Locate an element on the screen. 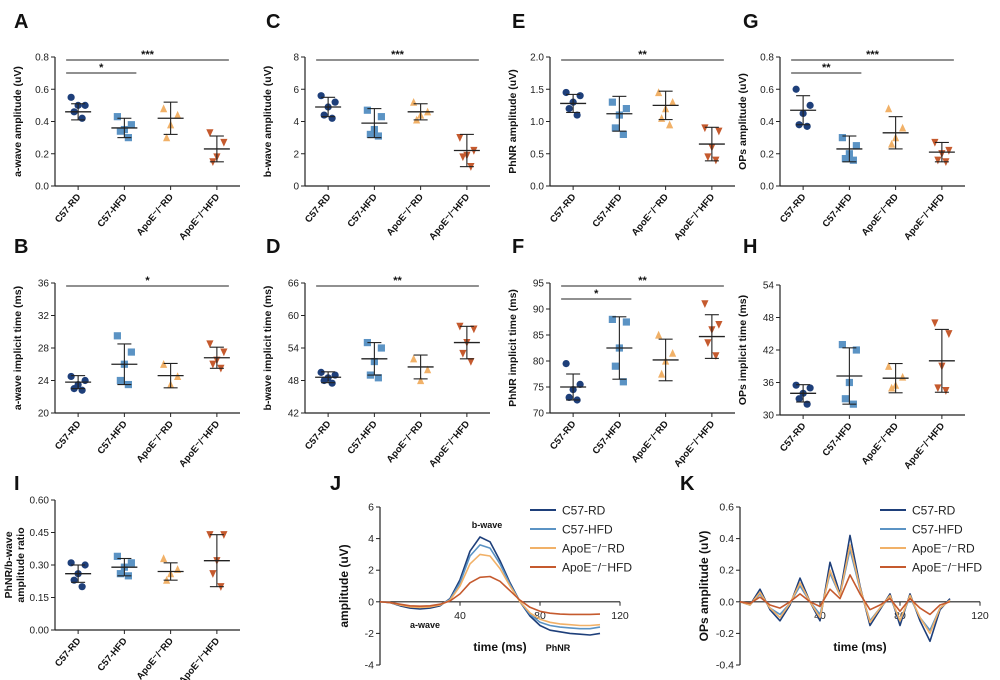 The height and width of the screenshot is (680, 1000). y-axis-label: PhNR implicit time (ms) is located at coordinates (513, 348).